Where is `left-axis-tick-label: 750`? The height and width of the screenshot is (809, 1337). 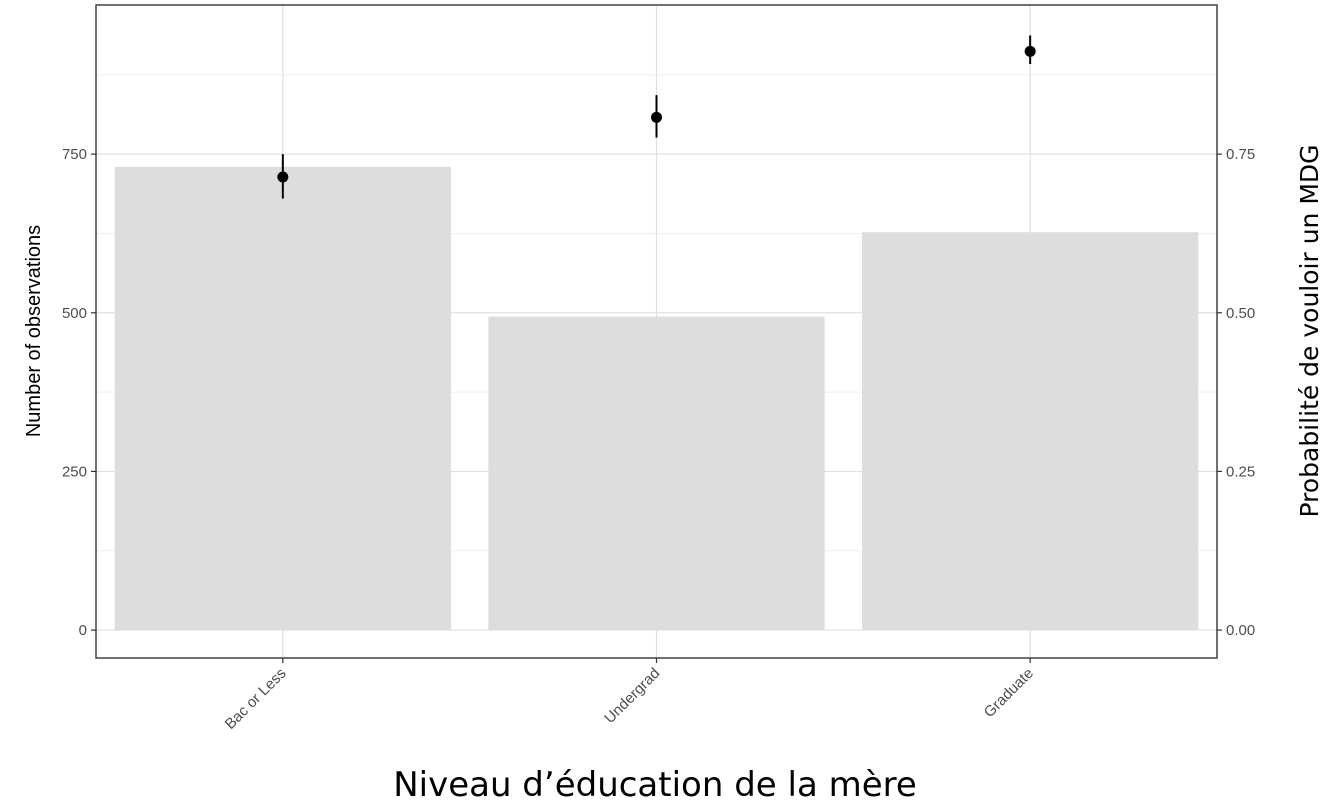 left-axis-tick-label: 750 is located at coordinates (74, 154).